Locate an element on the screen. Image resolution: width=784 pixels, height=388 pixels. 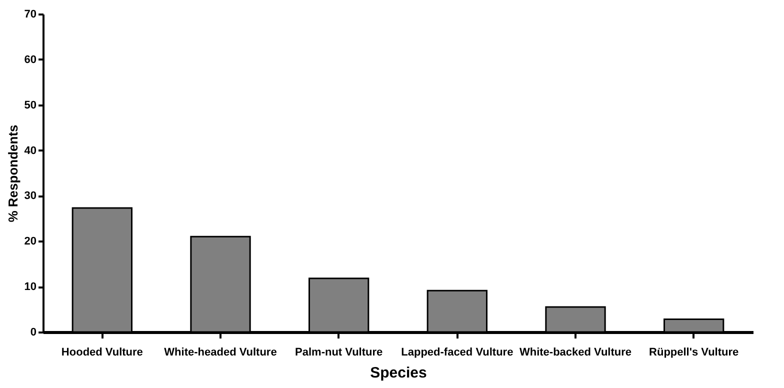
x-tick-label: White-headed Vulture is located at coordinates (220, 352).